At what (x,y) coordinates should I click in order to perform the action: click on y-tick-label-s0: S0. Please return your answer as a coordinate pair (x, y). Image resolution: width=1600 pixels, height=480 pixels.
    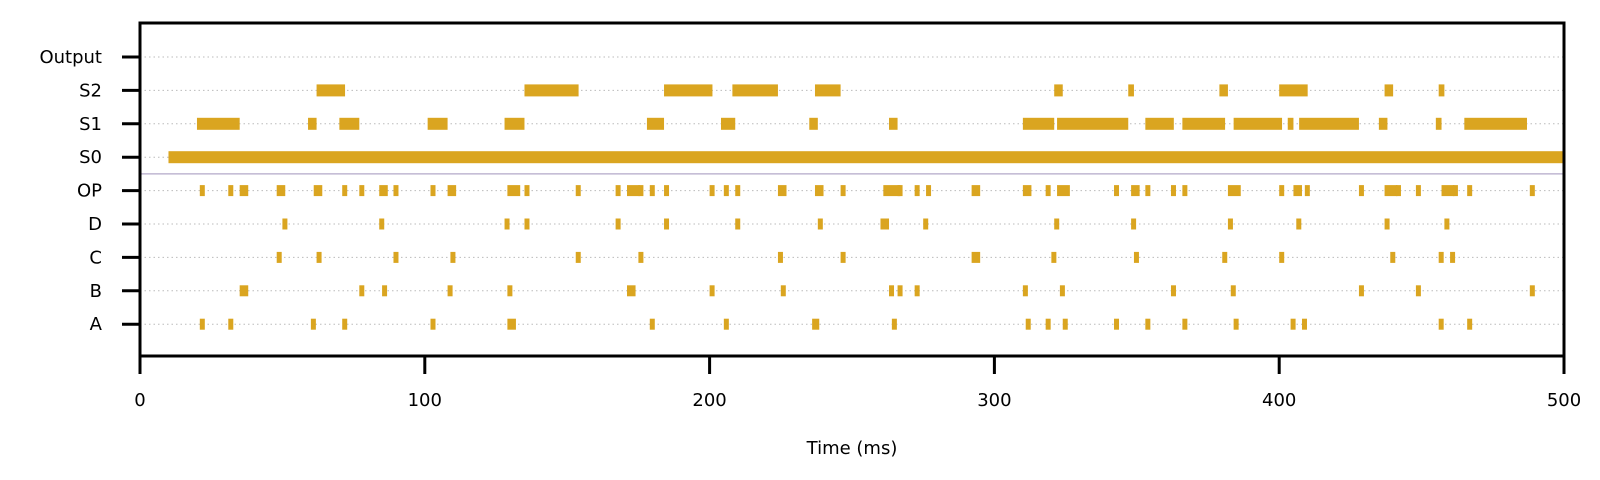
    Looking at the image, I should click on (90, 157).